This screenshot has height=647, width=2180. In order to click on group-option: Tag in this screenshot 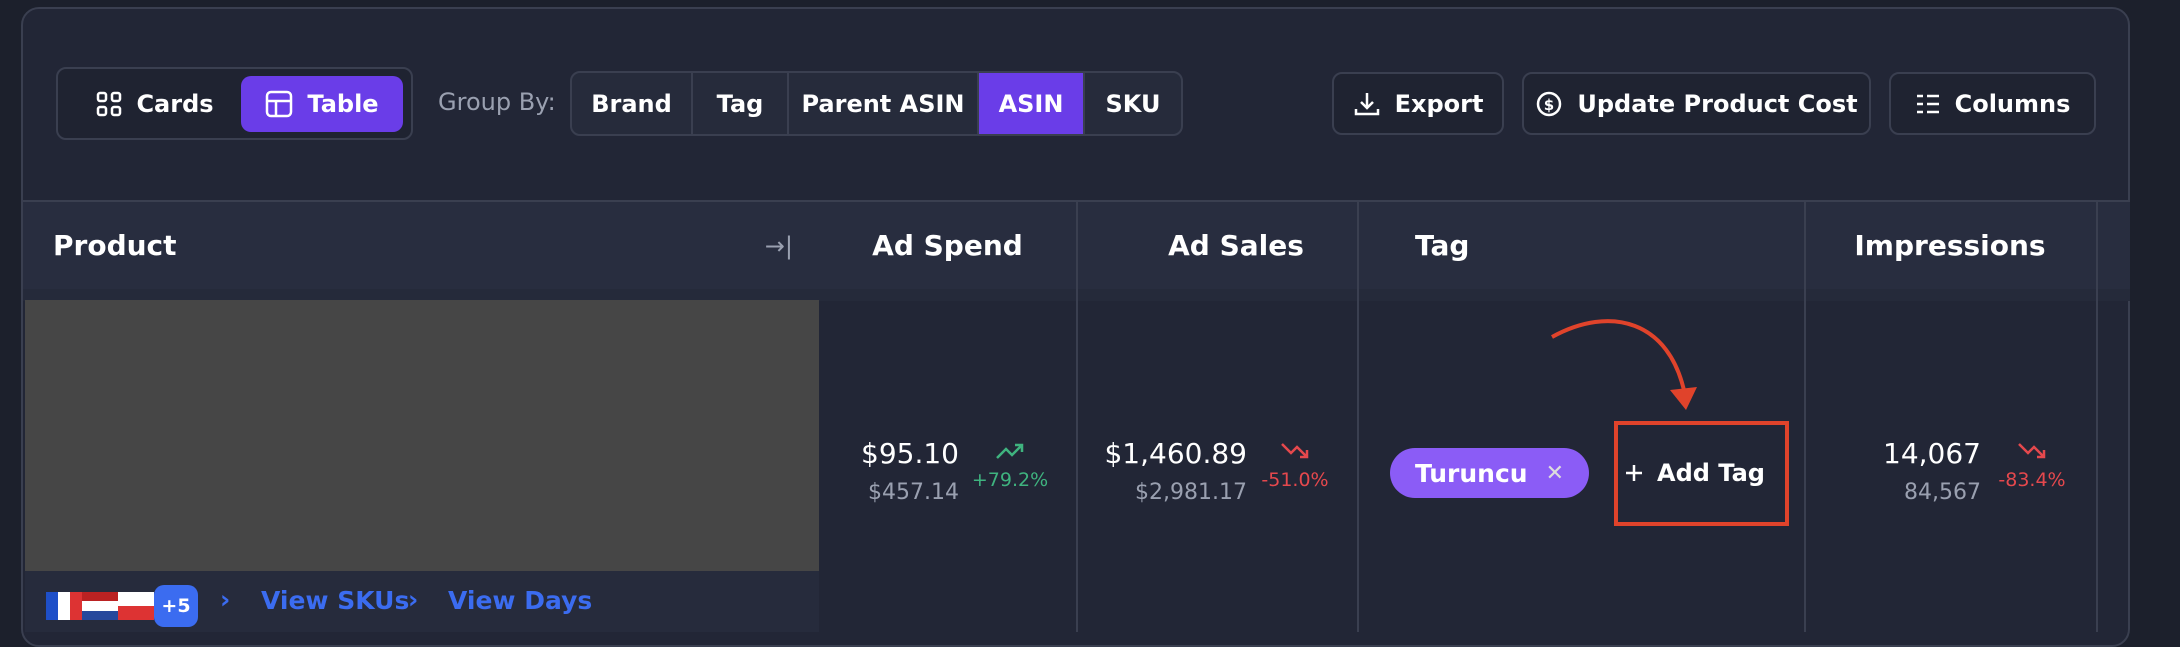, I will do `click(741, 103)`.